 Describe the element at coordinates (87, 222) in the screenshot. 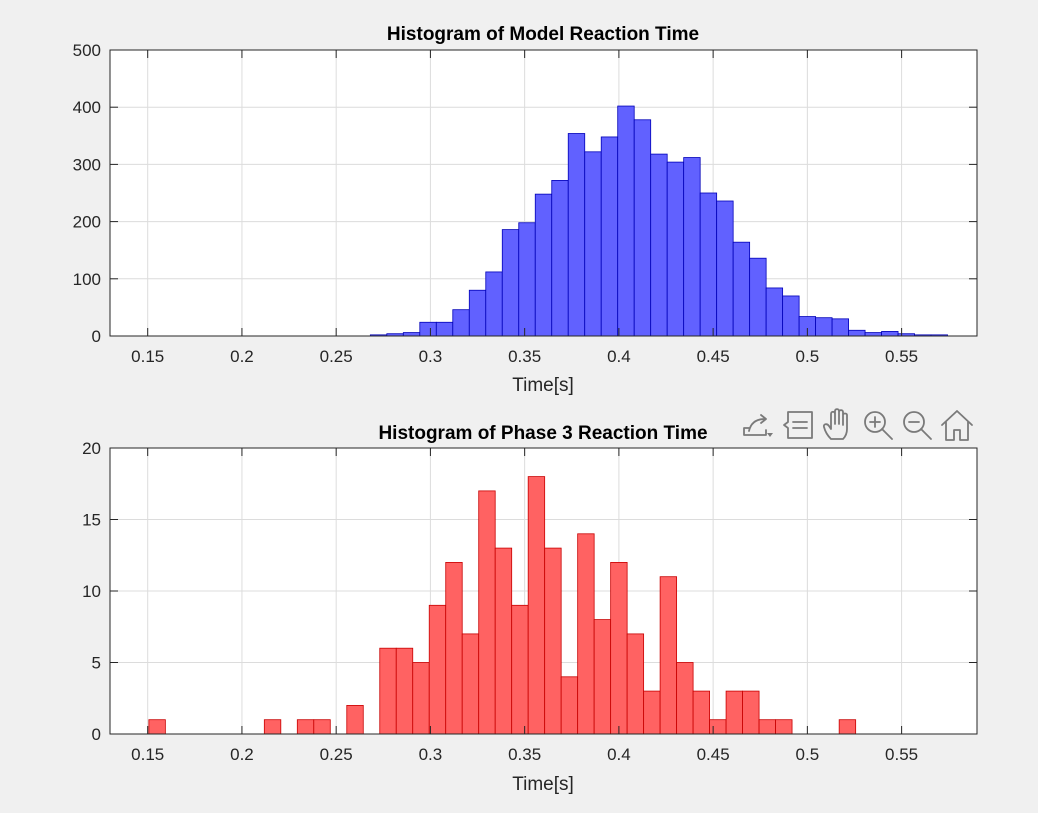

I see `y-tick-label: 200` at that location.